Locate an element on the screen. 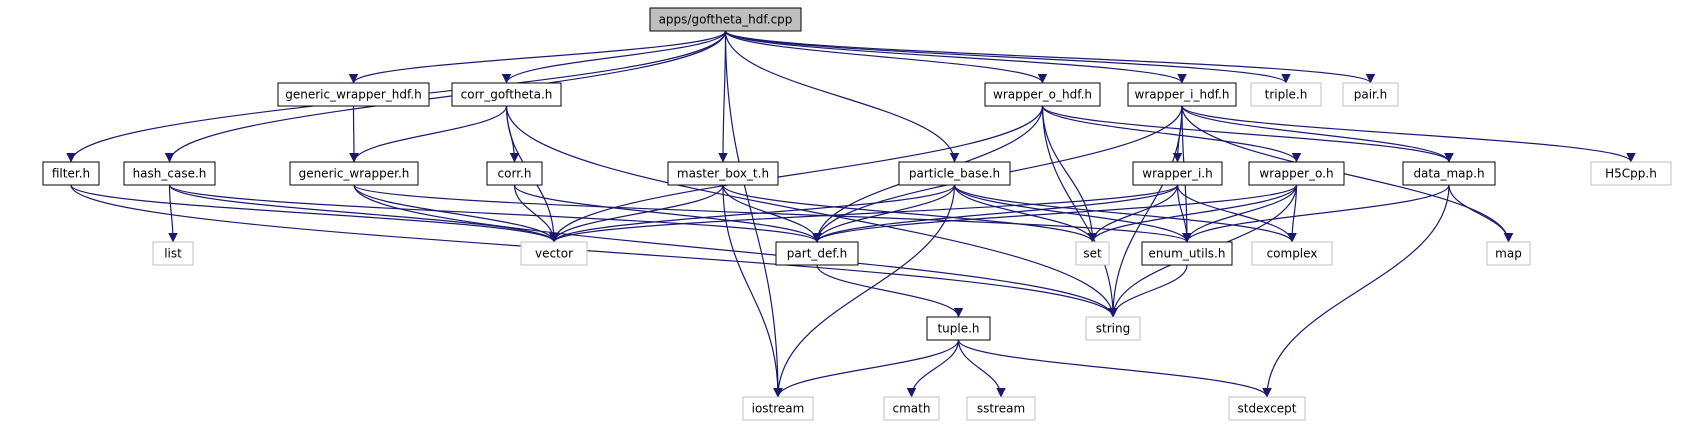 The height and width of the screenshot is (427, 1699). node-pair: pair.h is located at coordinates (1370, 94).